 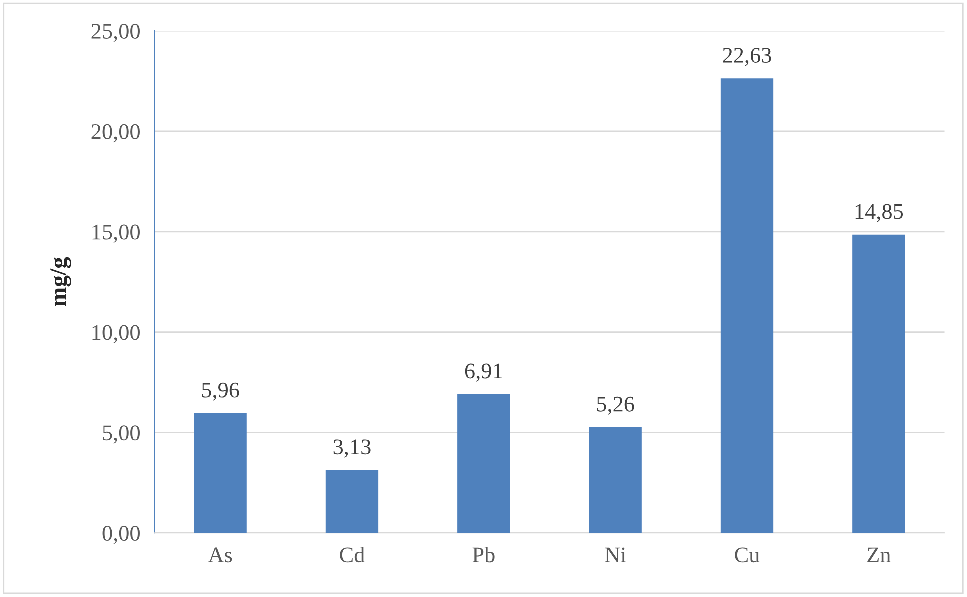 What do you see at coordinates (116, 33) in the screenshot?
I see `y-tick-label: 25,00` at bounding box center [116, 33].